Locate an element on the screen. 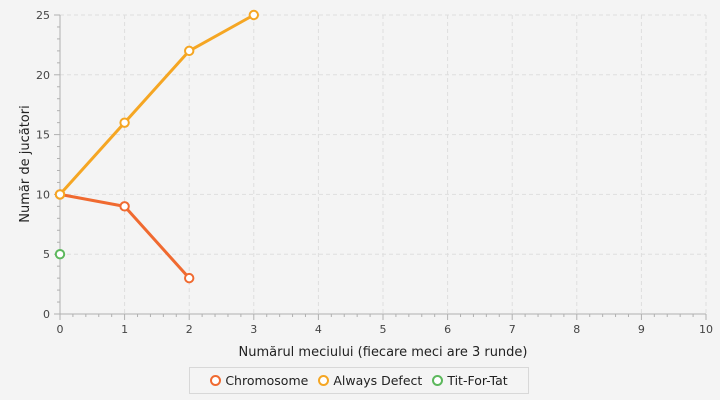 The image size is (720, 400). x-tick-label: 10 is located at coordinates (706, 329).